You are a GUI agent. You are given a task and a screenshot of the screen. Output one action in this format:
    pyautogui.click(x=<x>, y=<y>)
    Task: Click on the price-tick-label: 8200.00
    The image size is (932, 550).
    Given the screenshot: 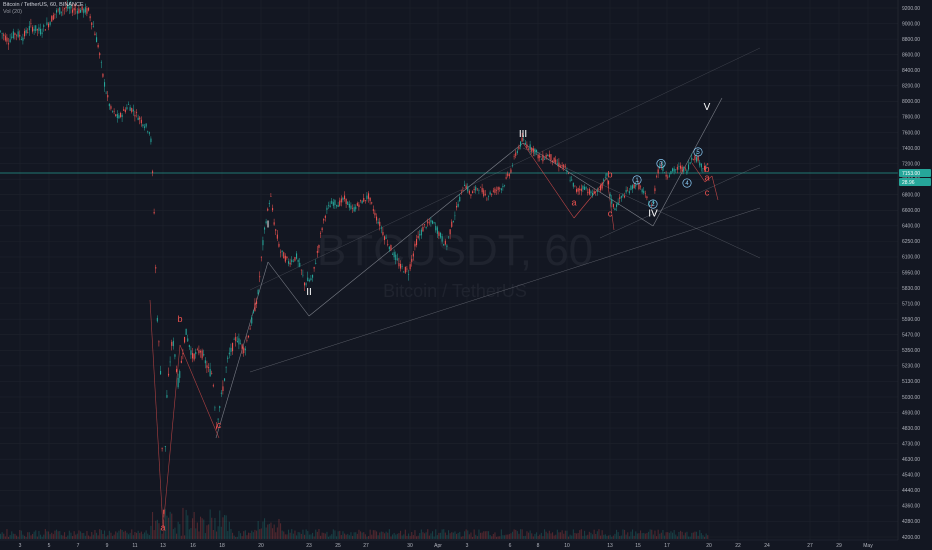 What is the action you would take?
    pyautogui.click(x=911, y=87)
    